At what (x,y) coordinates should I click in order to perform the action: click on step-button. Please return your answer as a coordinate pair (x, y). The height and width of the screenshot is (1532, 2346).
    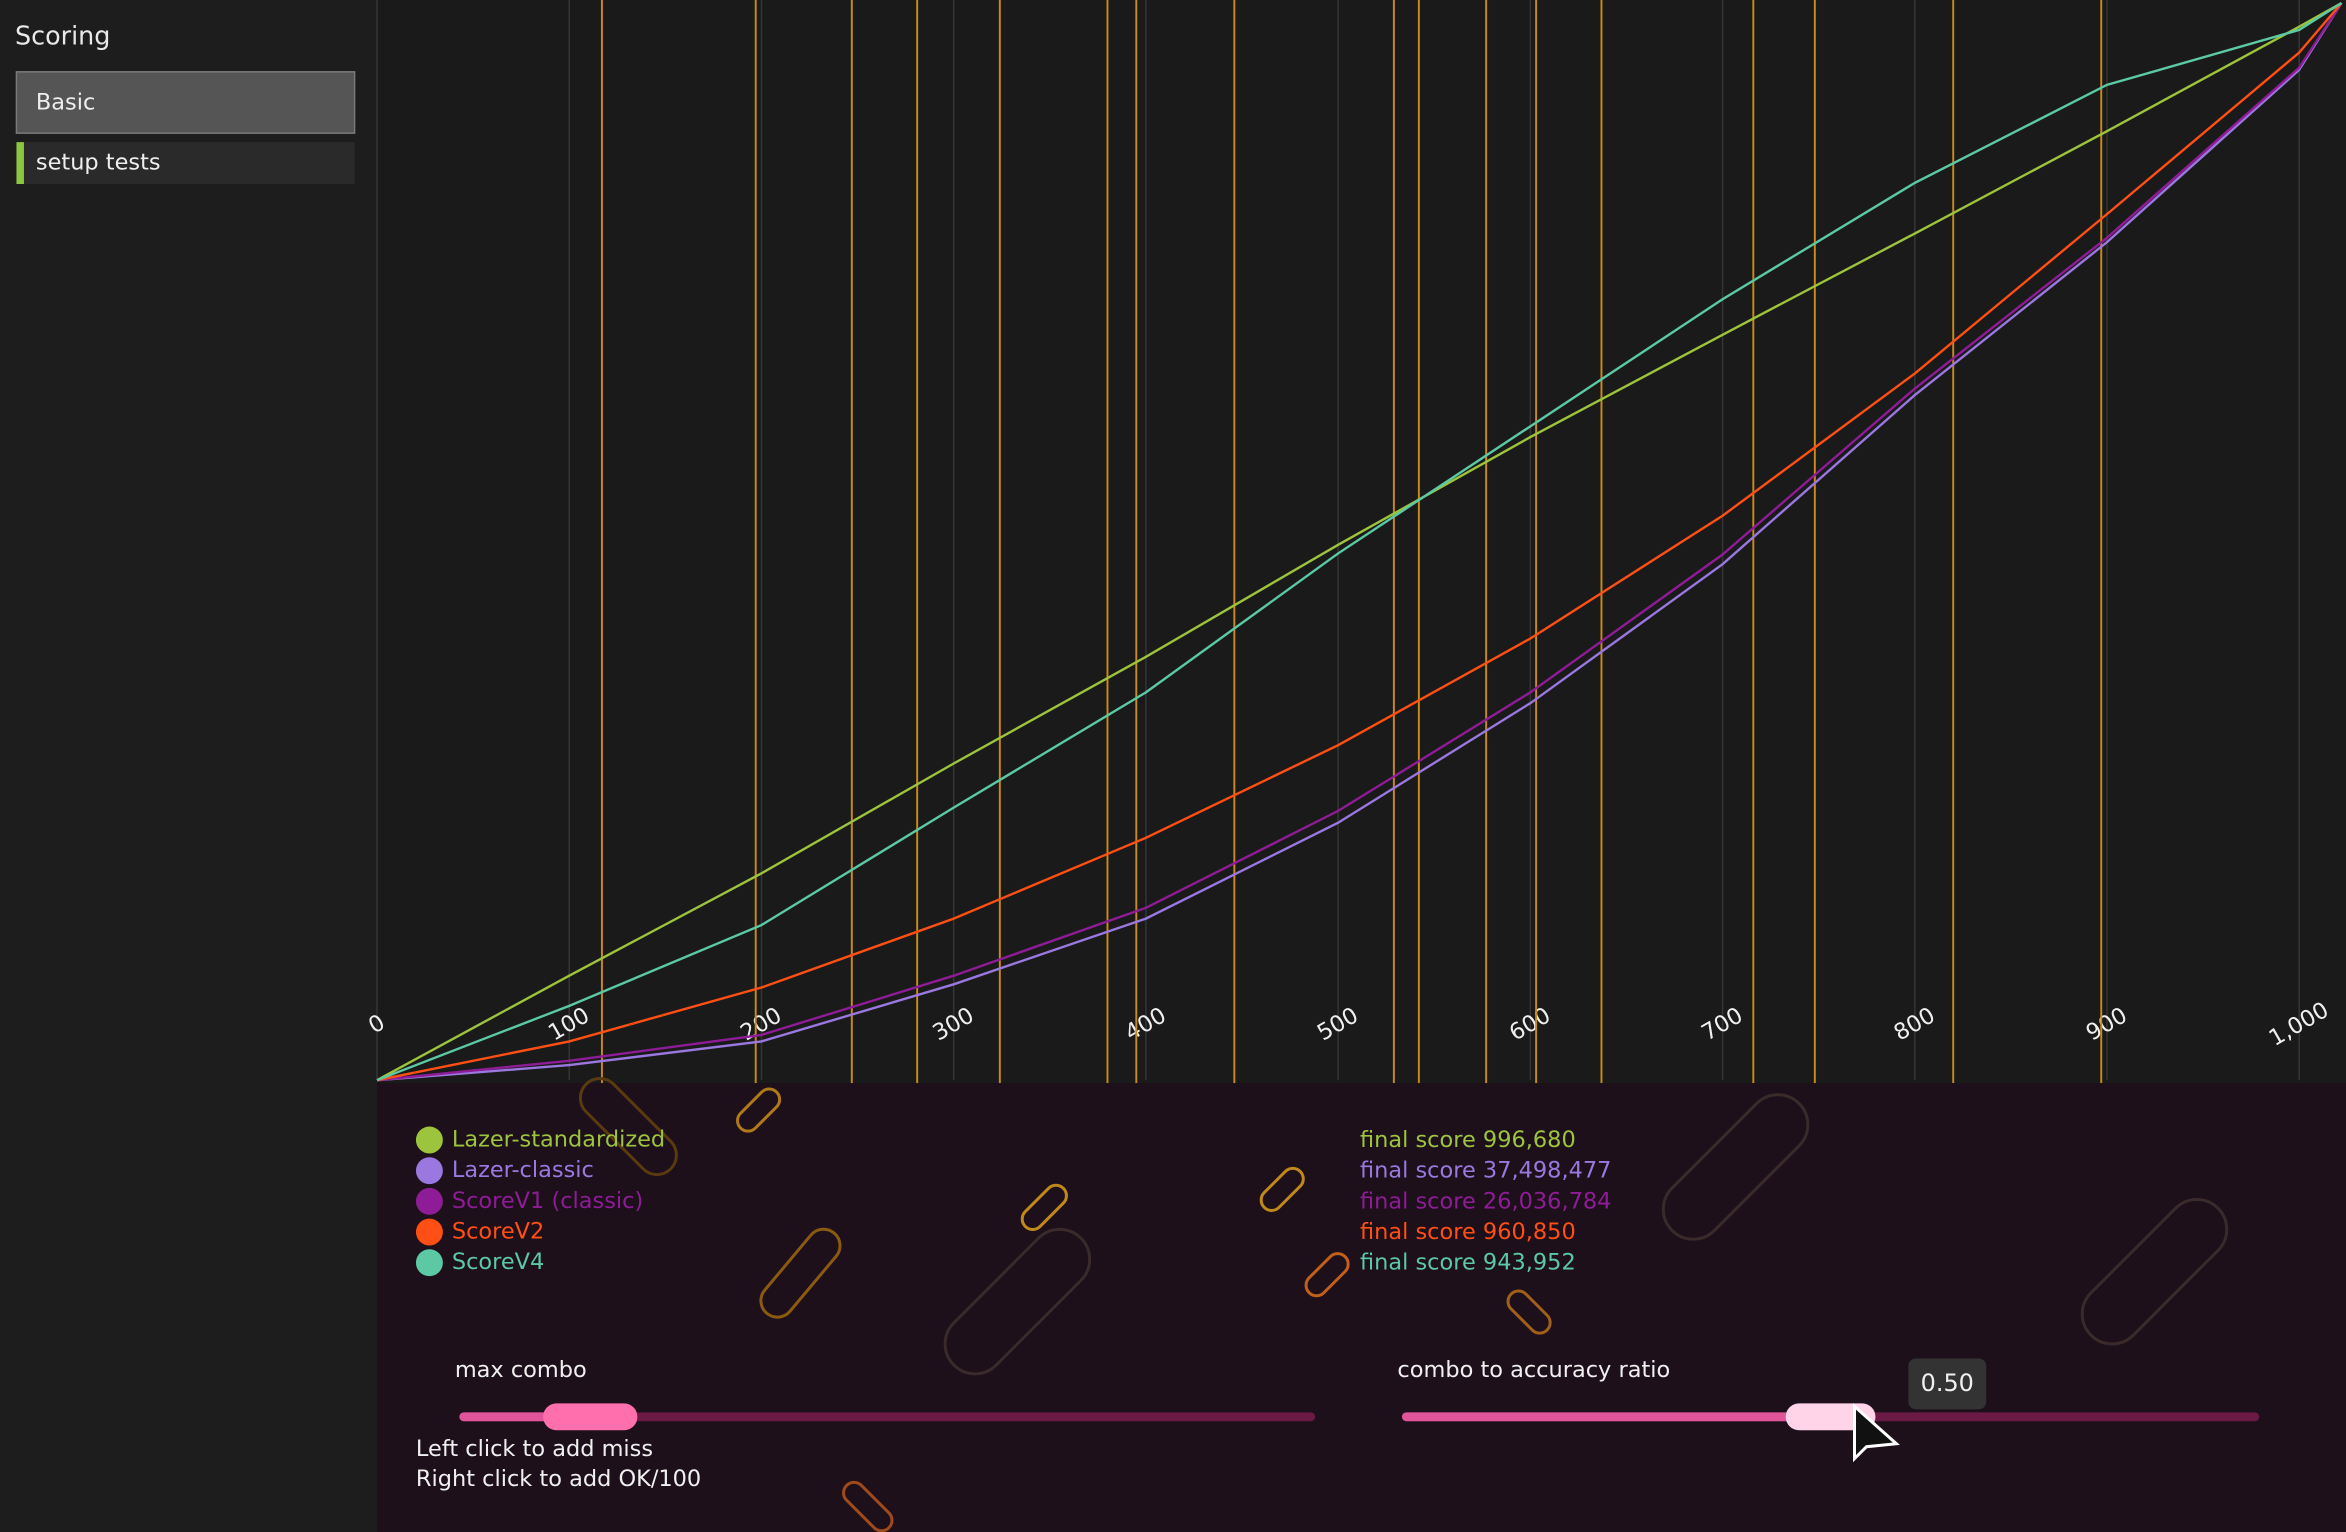
    Looking at the image, I should click on (185, 163).